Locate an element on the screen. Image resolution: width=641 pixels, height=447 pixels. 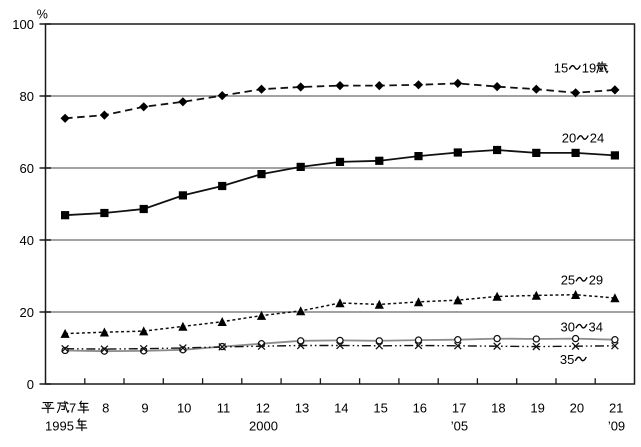
svg-text: 35 is located at coordinates (567, 359).